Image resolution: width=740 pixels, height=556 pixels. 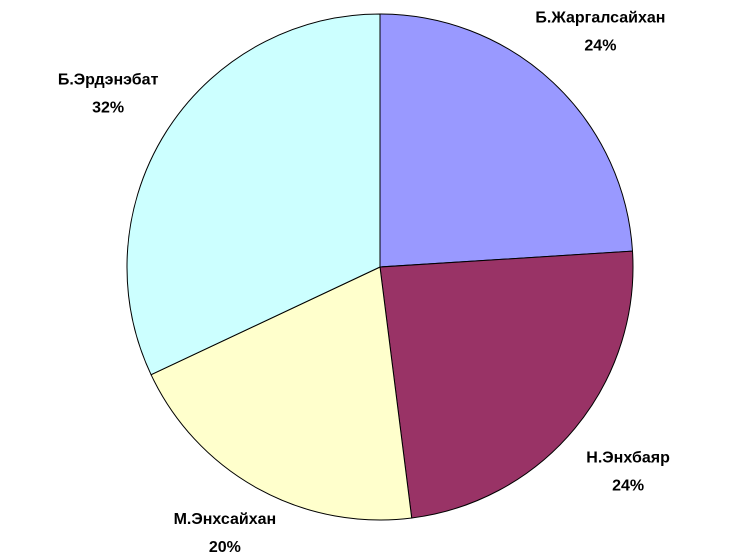 I want to click on slice-label: Н.Энхбаяр, so click(x=628, y=457).